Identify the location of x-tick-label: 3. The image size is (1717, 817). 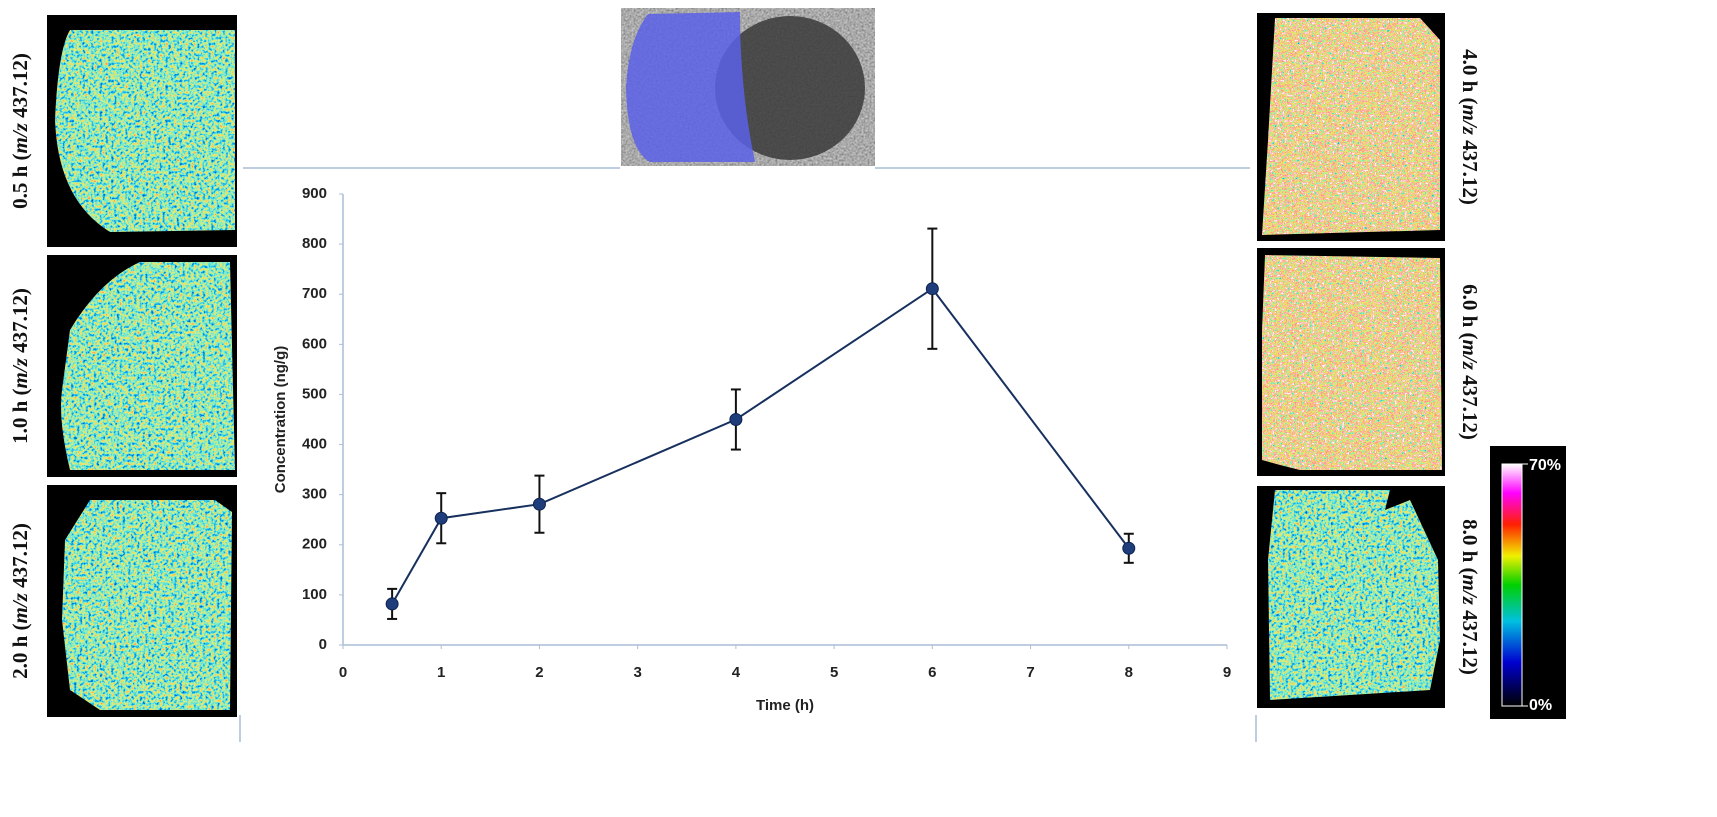
(637, 672).